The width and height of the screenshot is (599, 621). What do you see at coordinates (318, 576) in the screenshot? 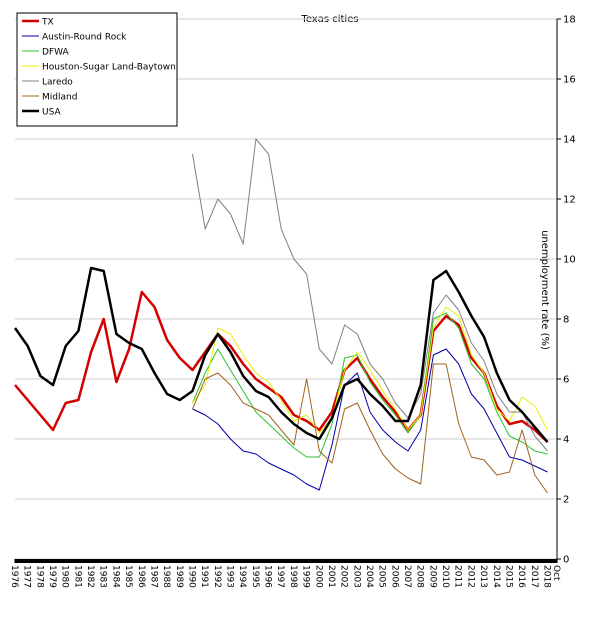
I see `x-tick-label: 2000` at bounding box center [318, 576].